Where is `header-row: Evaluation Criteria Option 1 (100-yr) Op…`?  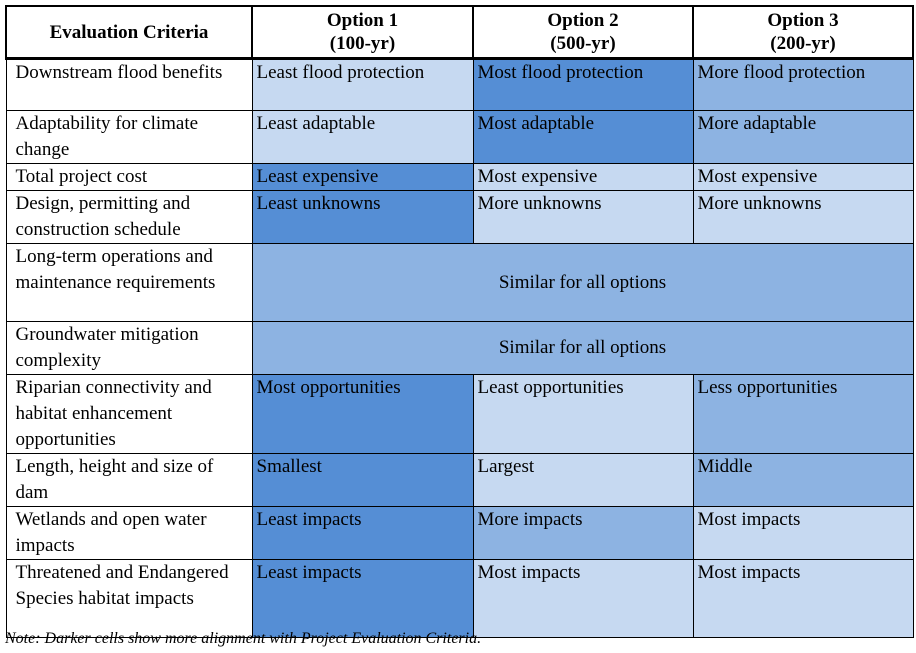 header-row: Evaluation Criteria Option 1 (100-yr) Op… is located at coordinates (459, 32).